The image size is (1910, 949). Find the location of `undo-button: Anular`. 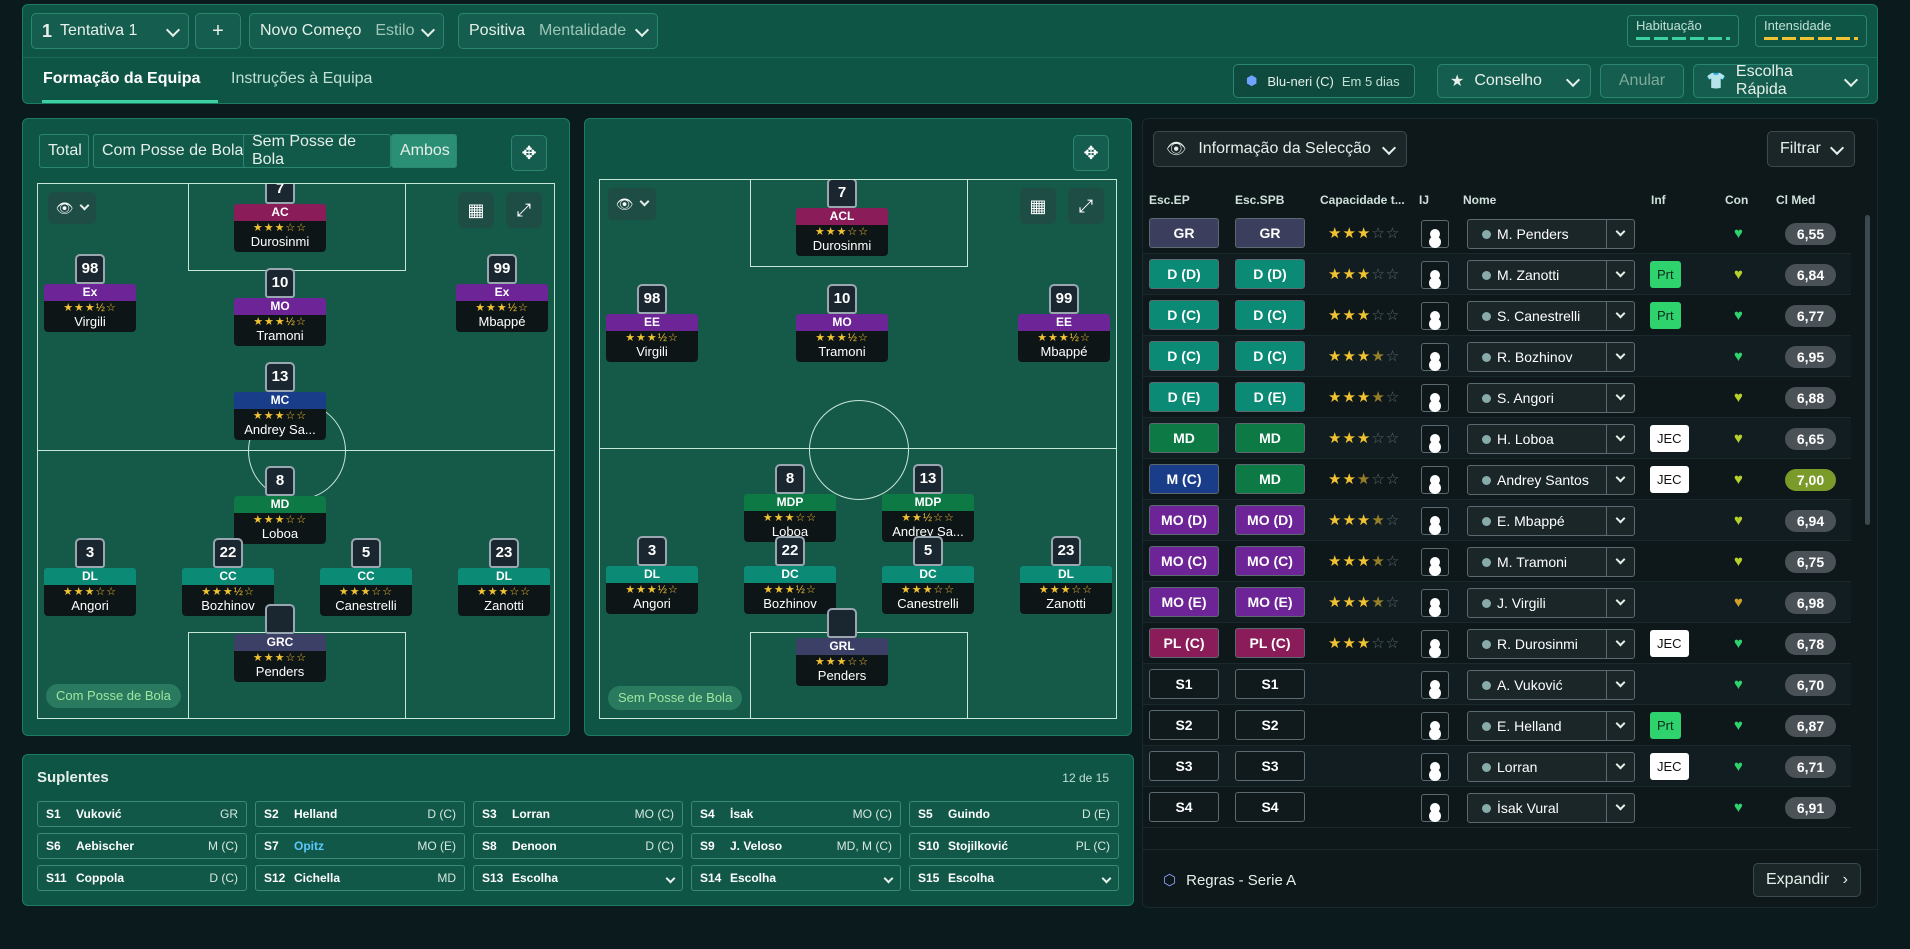

undo-button: Anular is located at coordinates (1642, 81).